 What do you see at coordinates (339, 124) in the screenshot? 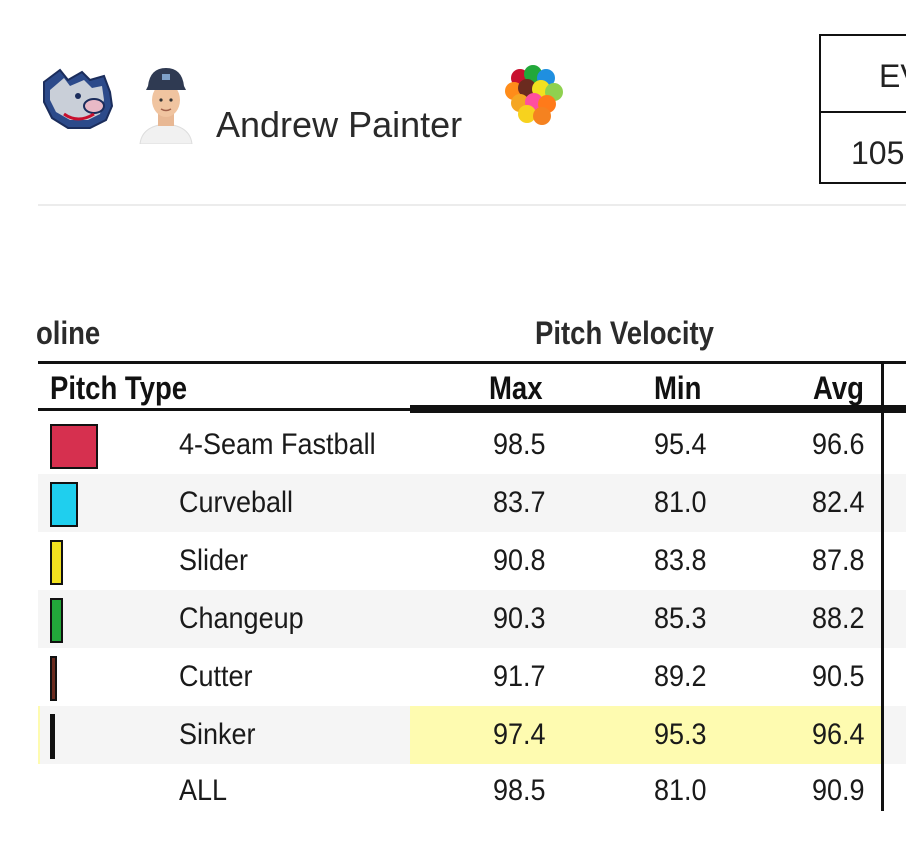
I see `player-name: Andrew Painter` at bounding box center [339, 124].